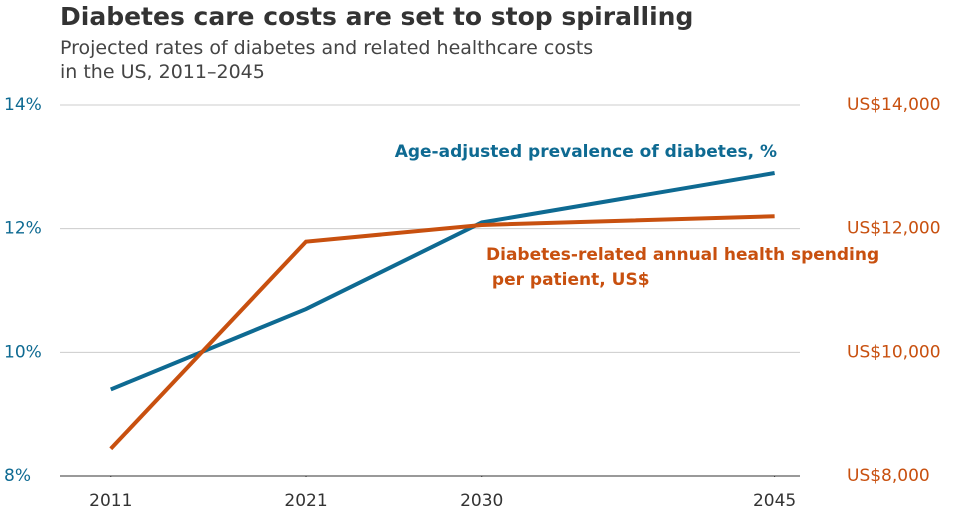 The image size is (960, 514). Describe the element at coordinates (568, 280) in the screenshot. I see `series-label-line: per patient, US$` at that location.